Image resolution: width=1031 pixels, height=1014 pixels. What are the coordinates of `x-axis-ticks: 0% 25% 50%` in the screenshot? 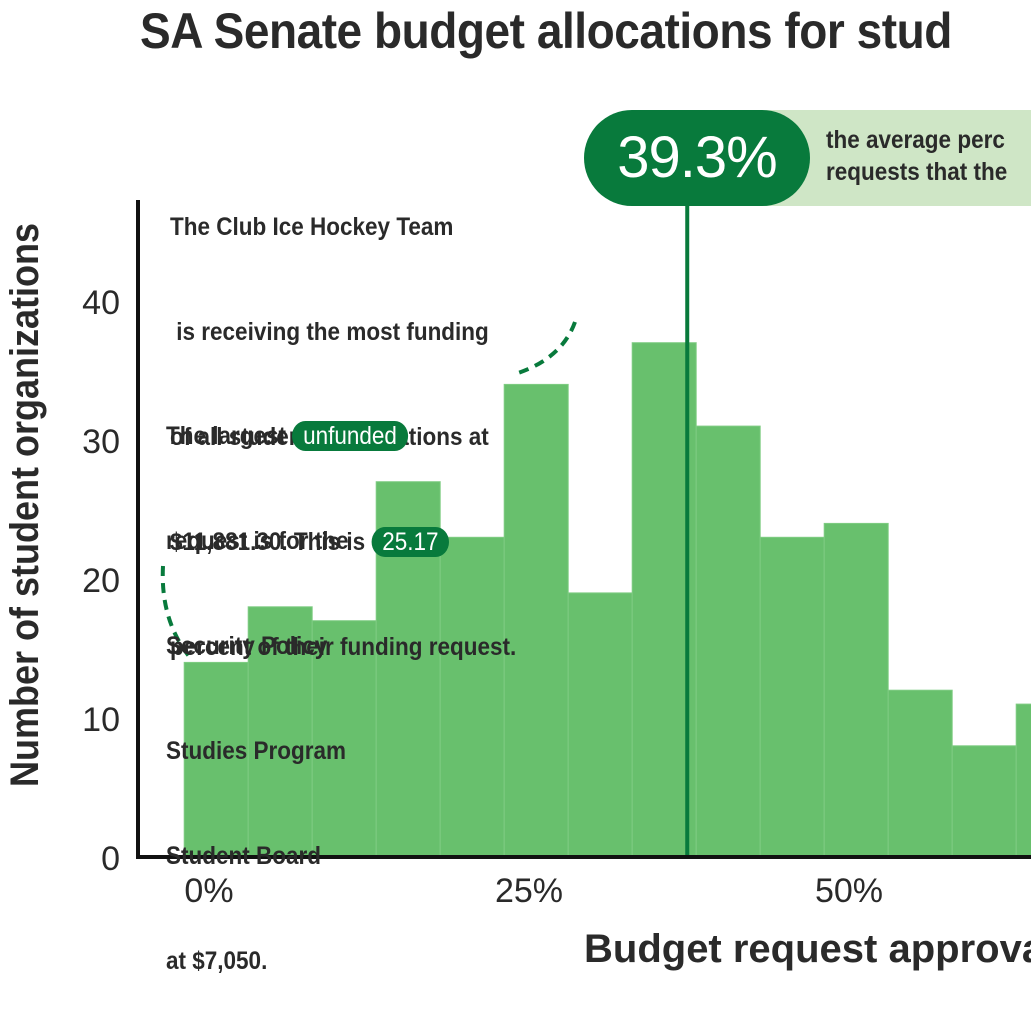 It's located at (533, 891).